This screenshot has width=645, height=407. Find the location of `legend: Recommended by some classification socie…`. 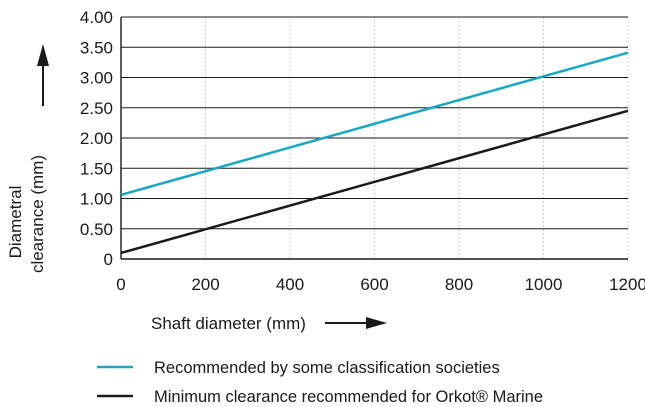

legend: Recommended by some classification socie… is located at coordinates (320, 382).